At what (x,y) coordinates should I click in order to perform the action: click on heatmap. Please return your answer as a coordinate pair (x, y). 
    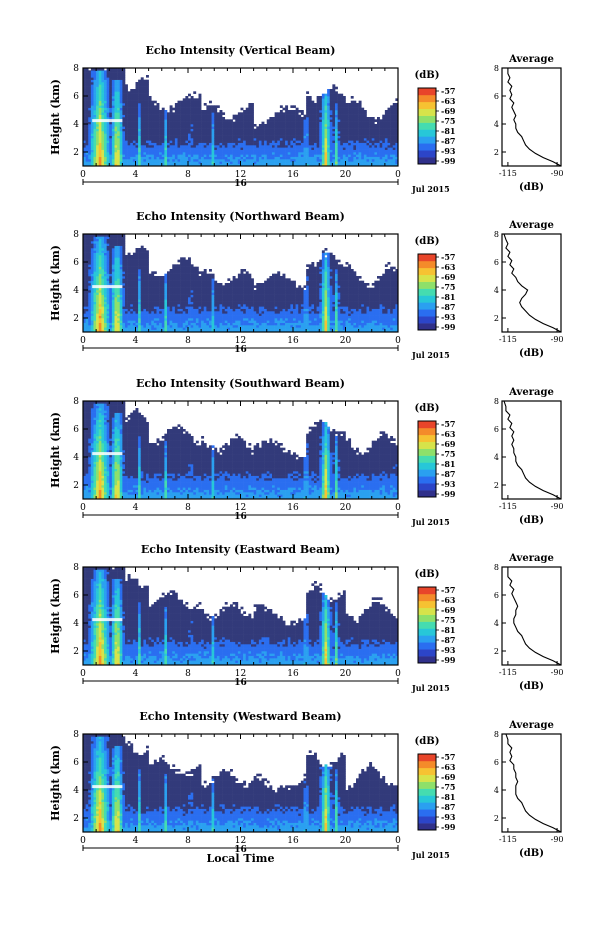
    Looking at the image, I should click on (241, 283).